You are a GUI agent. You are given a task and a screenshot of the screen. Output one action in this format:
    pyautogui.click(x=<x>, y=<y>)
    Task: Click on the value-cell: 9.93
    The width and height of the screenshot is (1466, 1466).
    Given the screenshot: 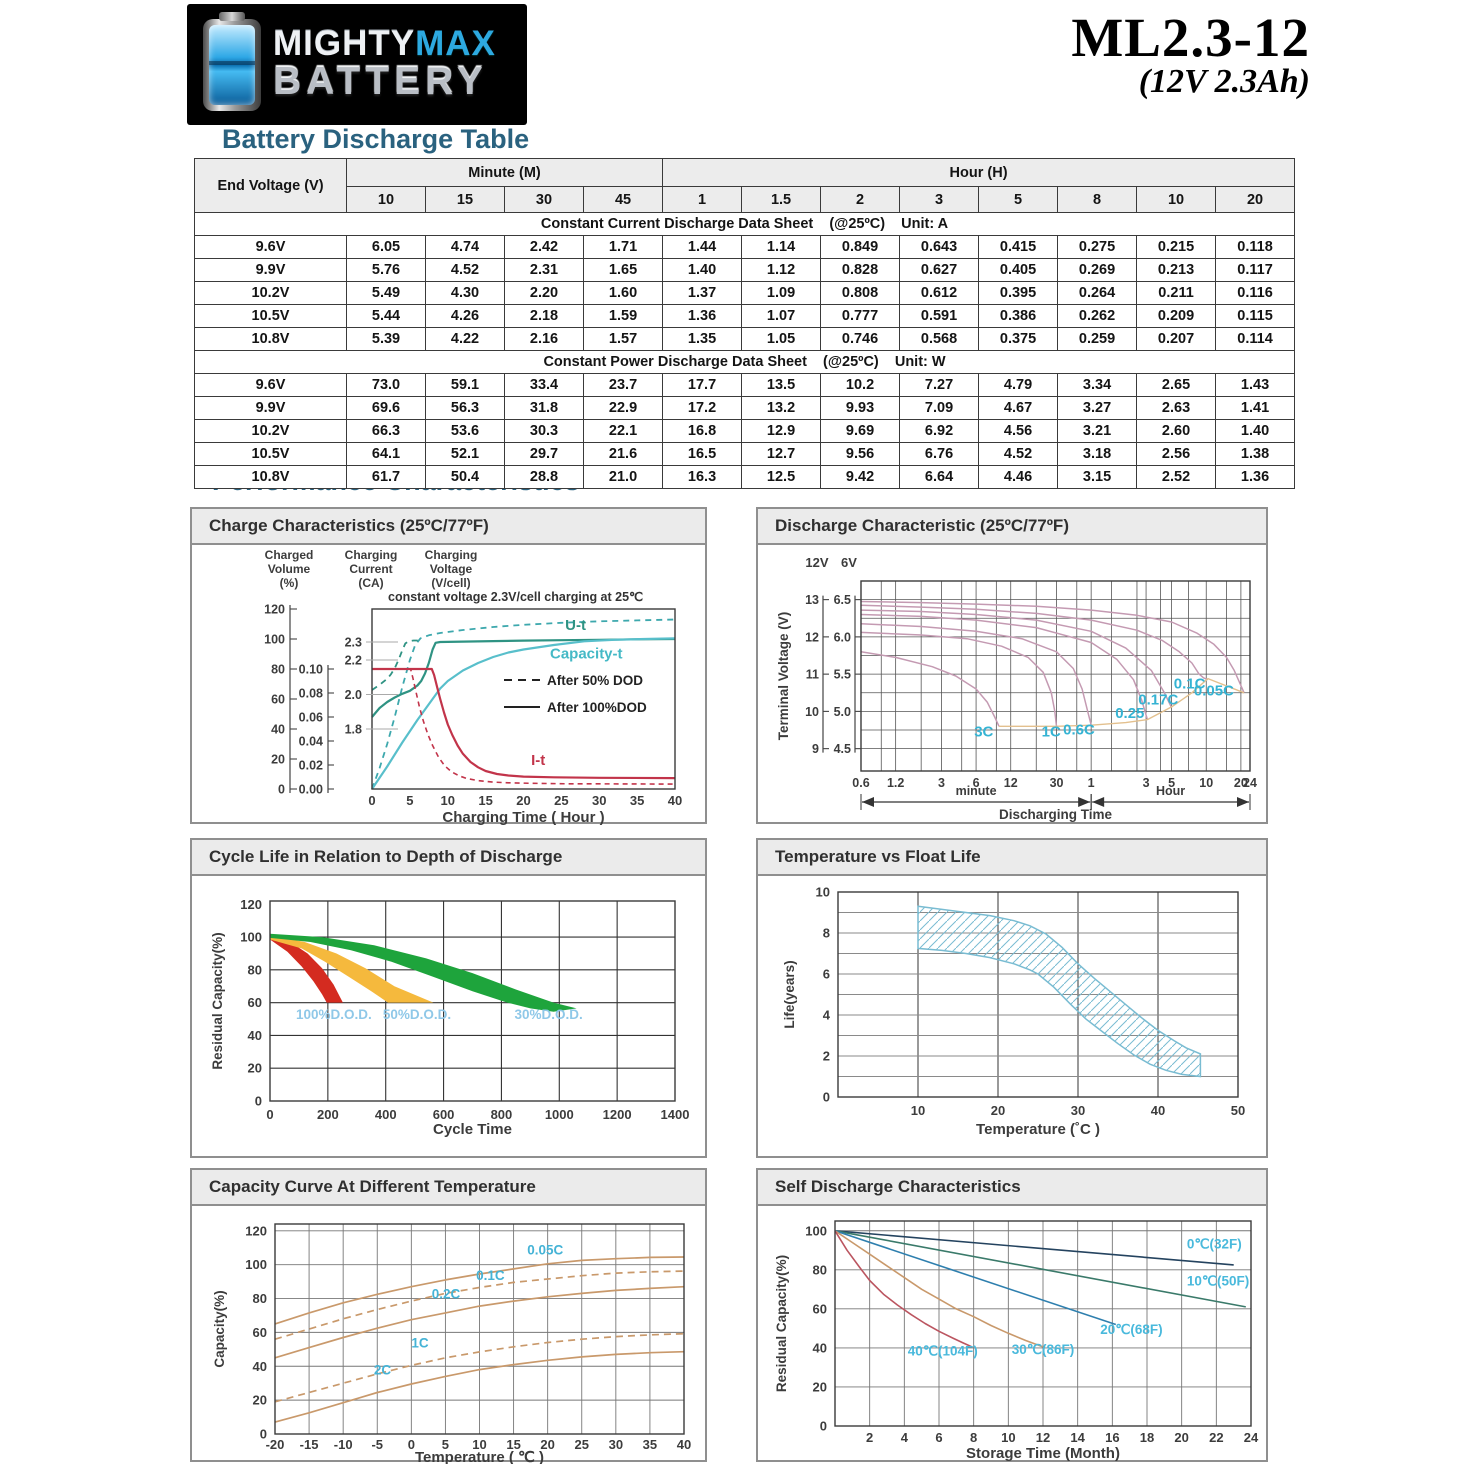 What is the action you would take?
    pyautogui.click(x=860, y=408)
    